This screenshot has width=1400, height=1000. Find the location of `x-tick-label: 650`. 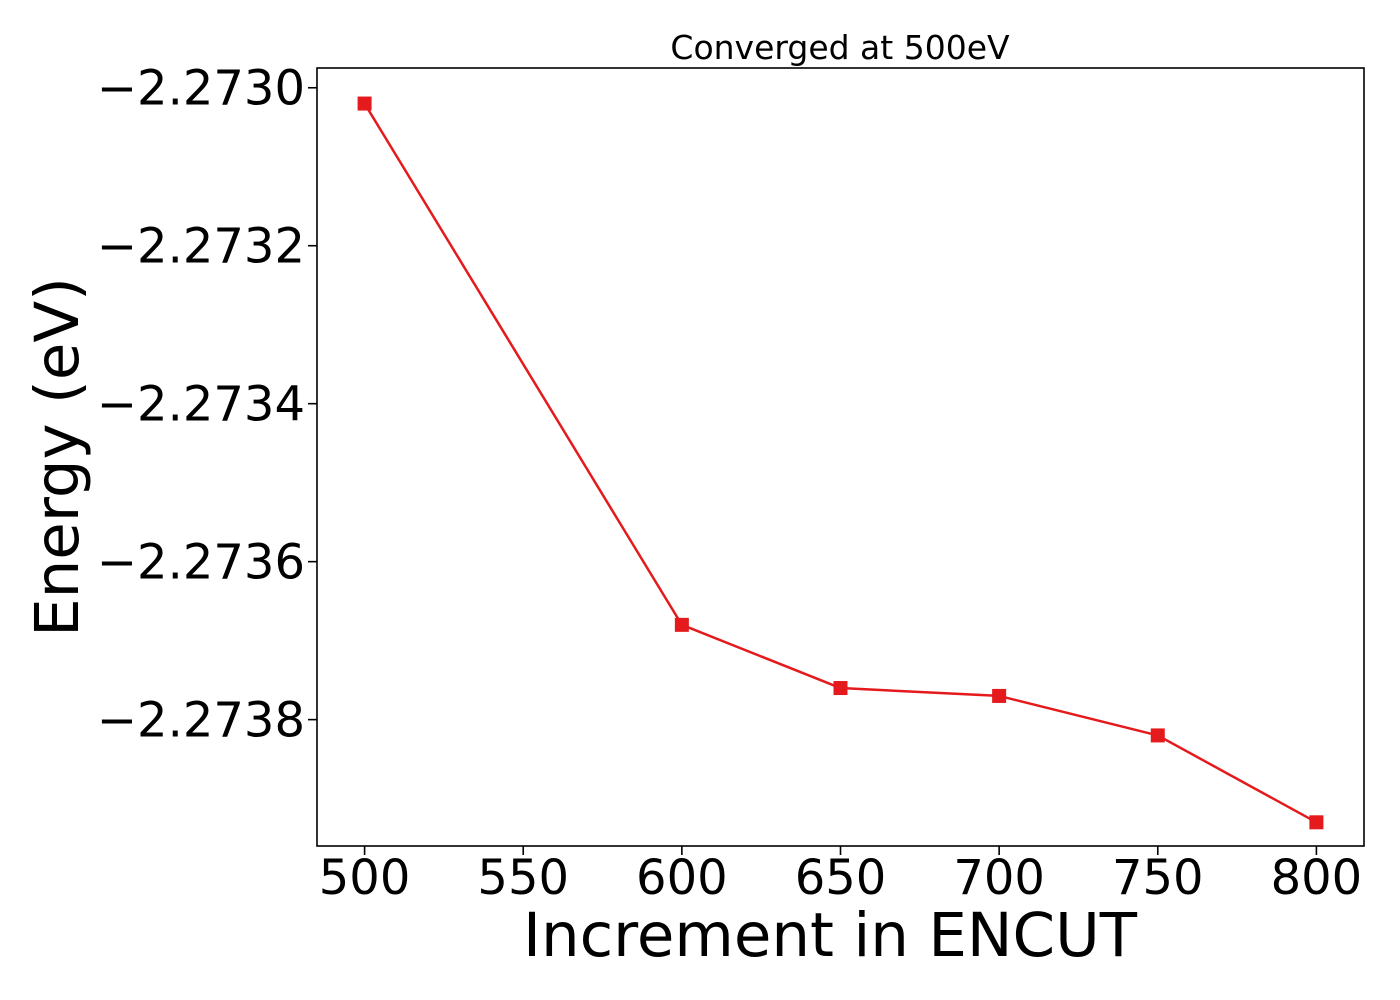

x-tick-label: 650 is located at coordinates (841, 878).